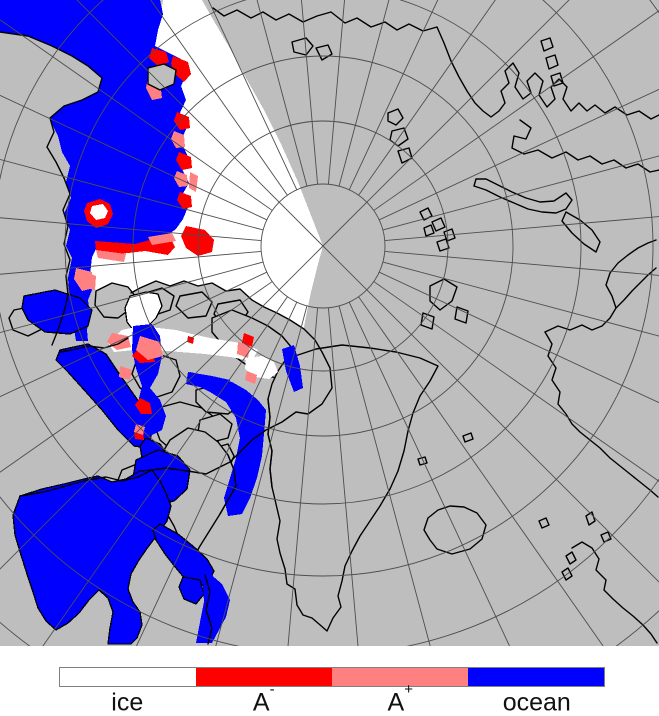 The width and height of the screenshot is (659, 716). What do you see at coordinates (400, 677) in the screenshot?
I see `legend-swatch-a-plus` at bounding box center [400, 677].